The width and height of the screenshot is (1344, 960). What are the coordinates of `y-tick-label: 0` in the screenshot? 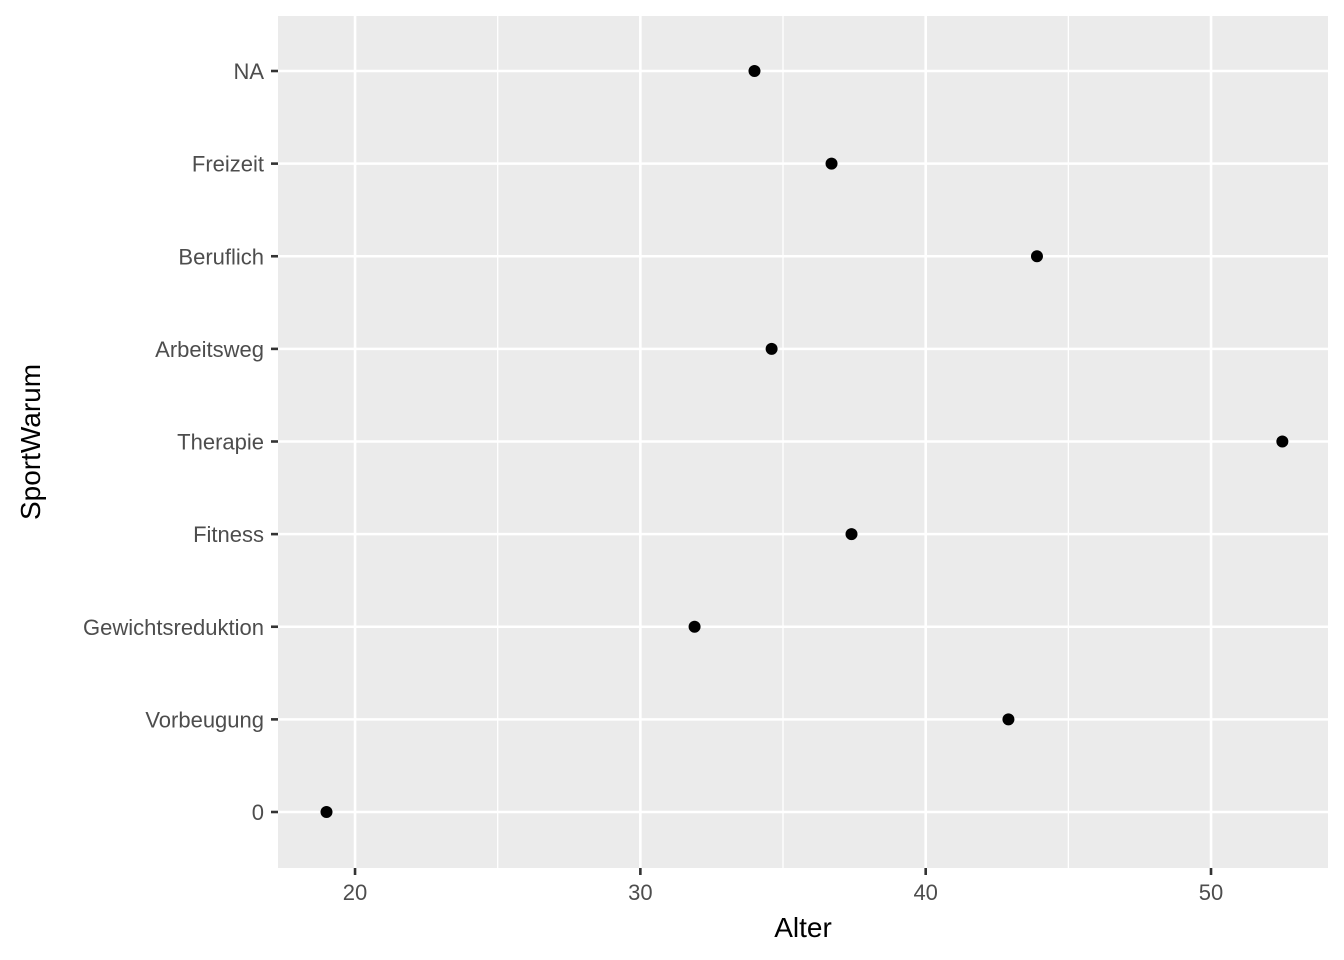 It's located at (258, 812).